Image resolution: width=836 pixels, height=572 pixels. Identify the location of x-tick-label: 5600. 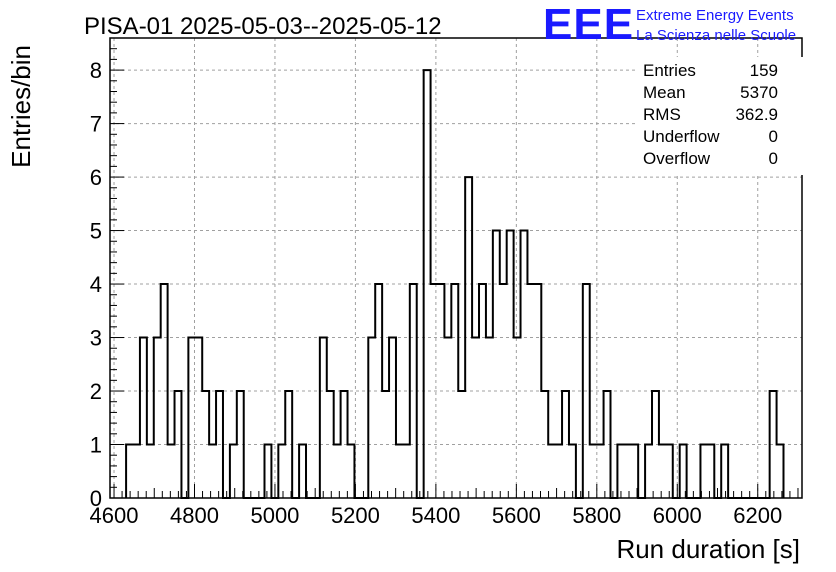
(516, 515).